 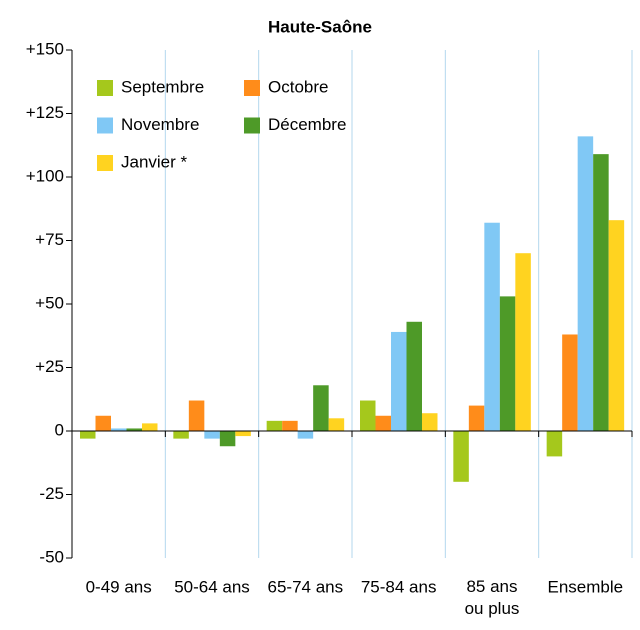 What do you see at coordinates (45, 175) in the screenshot?
I see `y-tick-label: +100` at bounding box center [45, 175].